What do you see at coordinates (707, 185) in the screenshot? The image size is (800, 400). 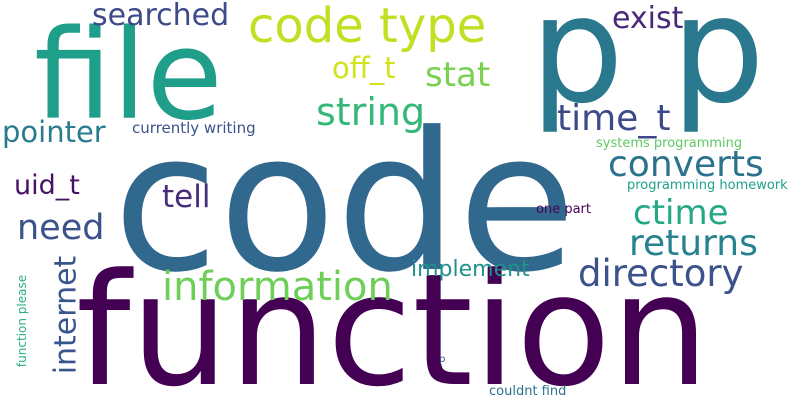 I see `word-programming-homework: programming homework` at bounding box center [707, 185].